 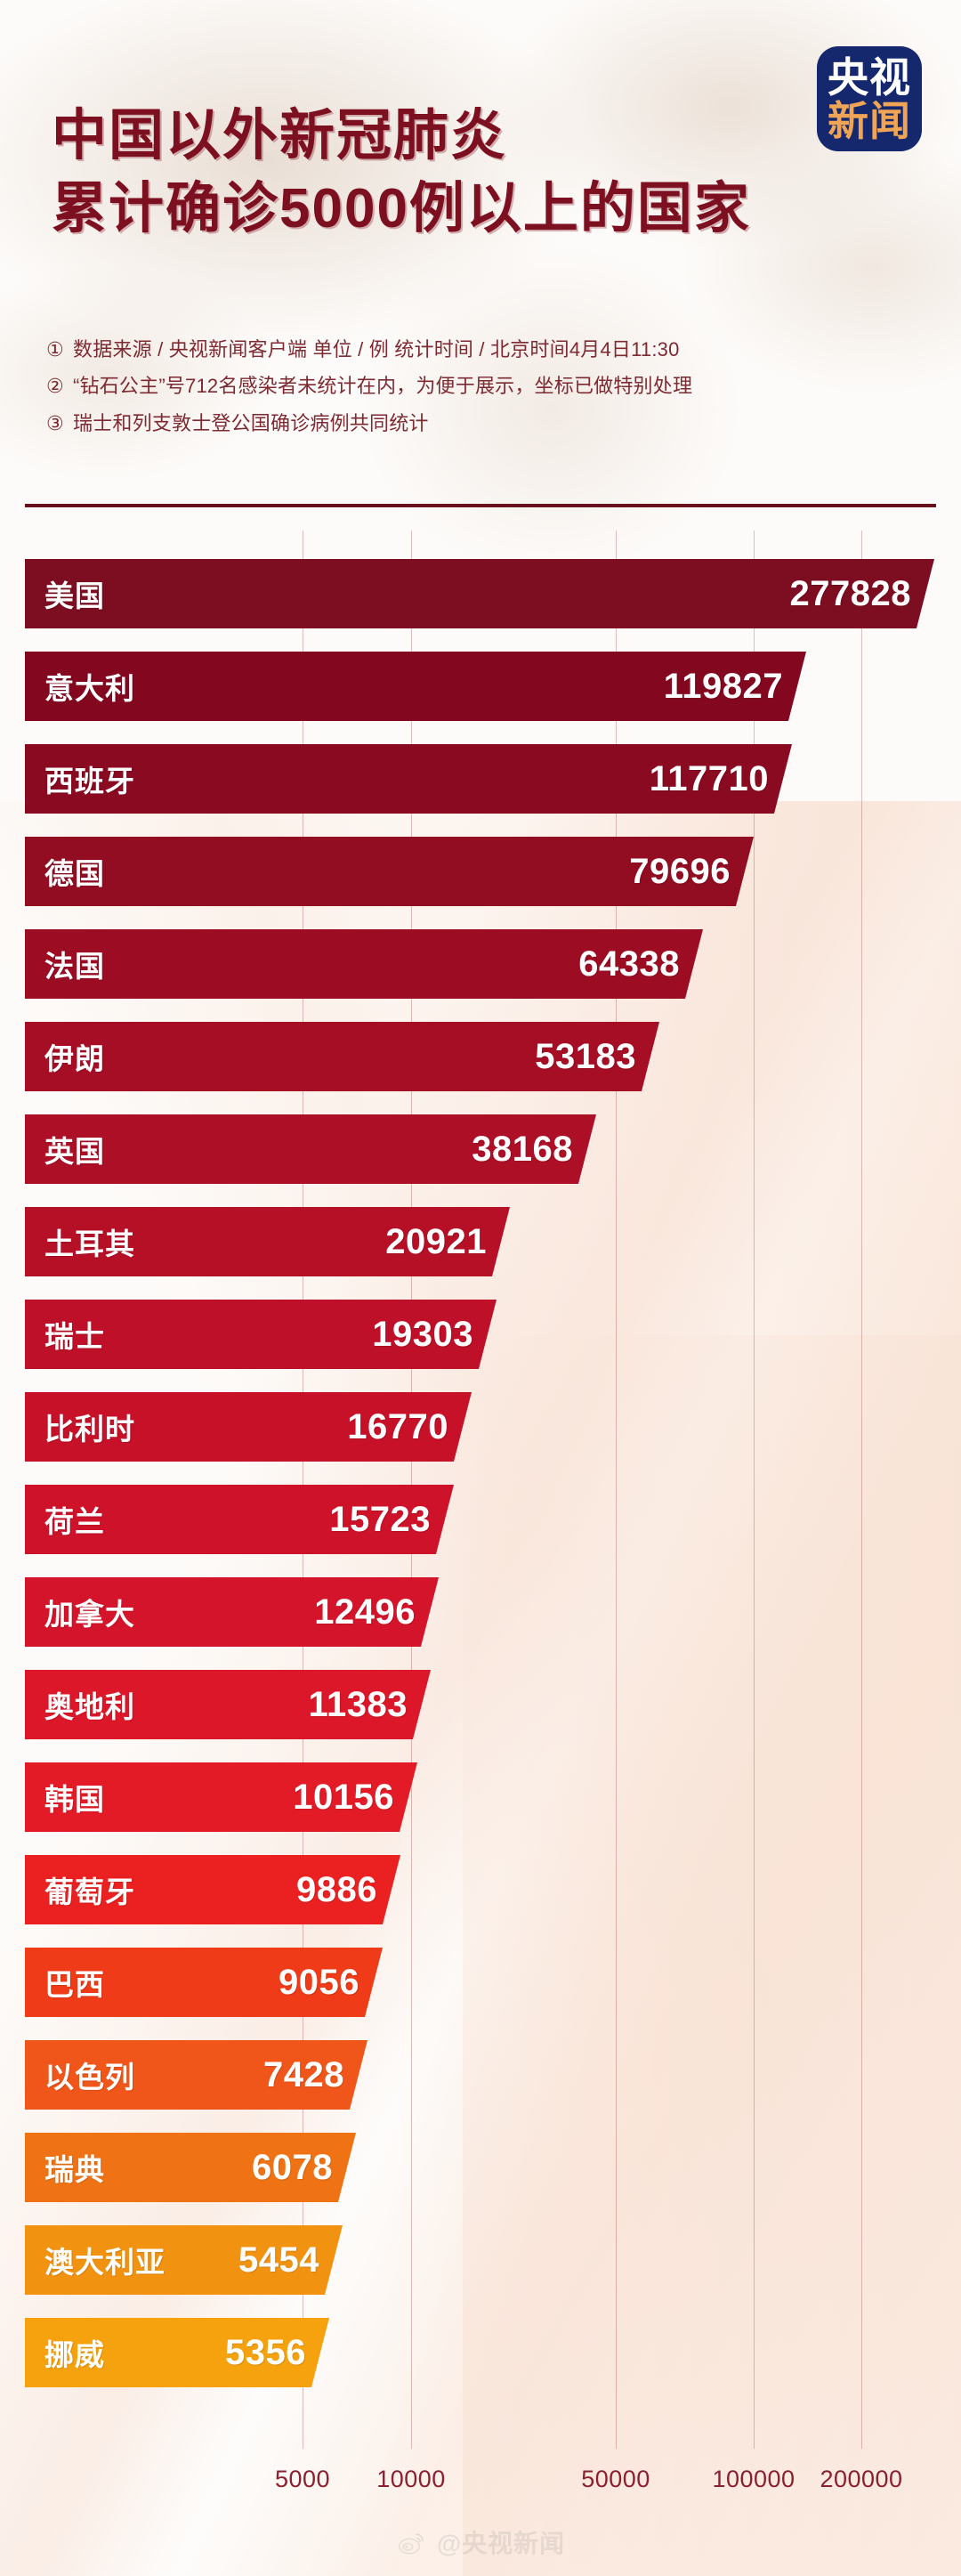 I want to click on logo-bottom-text: 新闻, so click(x=869, y=121).